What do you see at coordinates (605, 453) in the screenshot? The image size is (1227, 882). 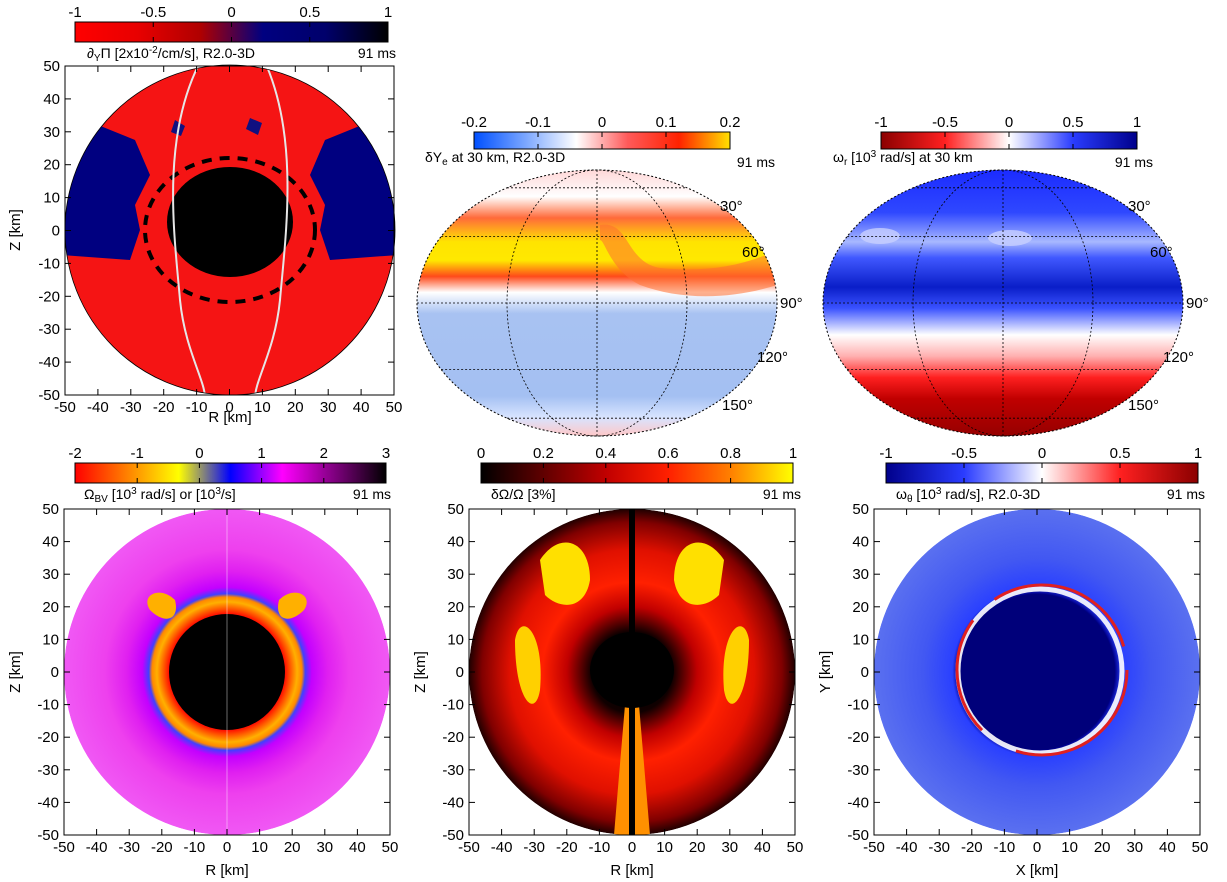 I see `colorbar-tick-label: 0.4` at bounding box center [605, 453].